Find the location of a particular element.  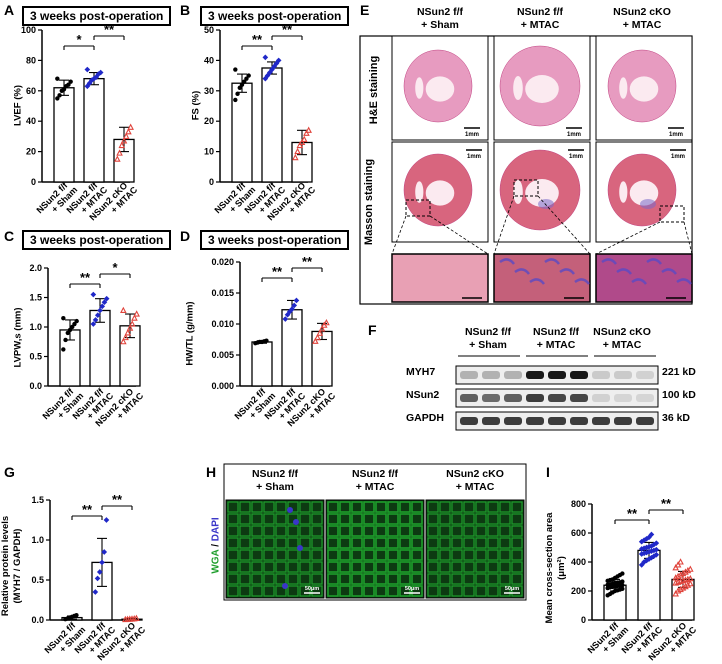

y-tick-label: 60 is located at coordinates (31, 91).